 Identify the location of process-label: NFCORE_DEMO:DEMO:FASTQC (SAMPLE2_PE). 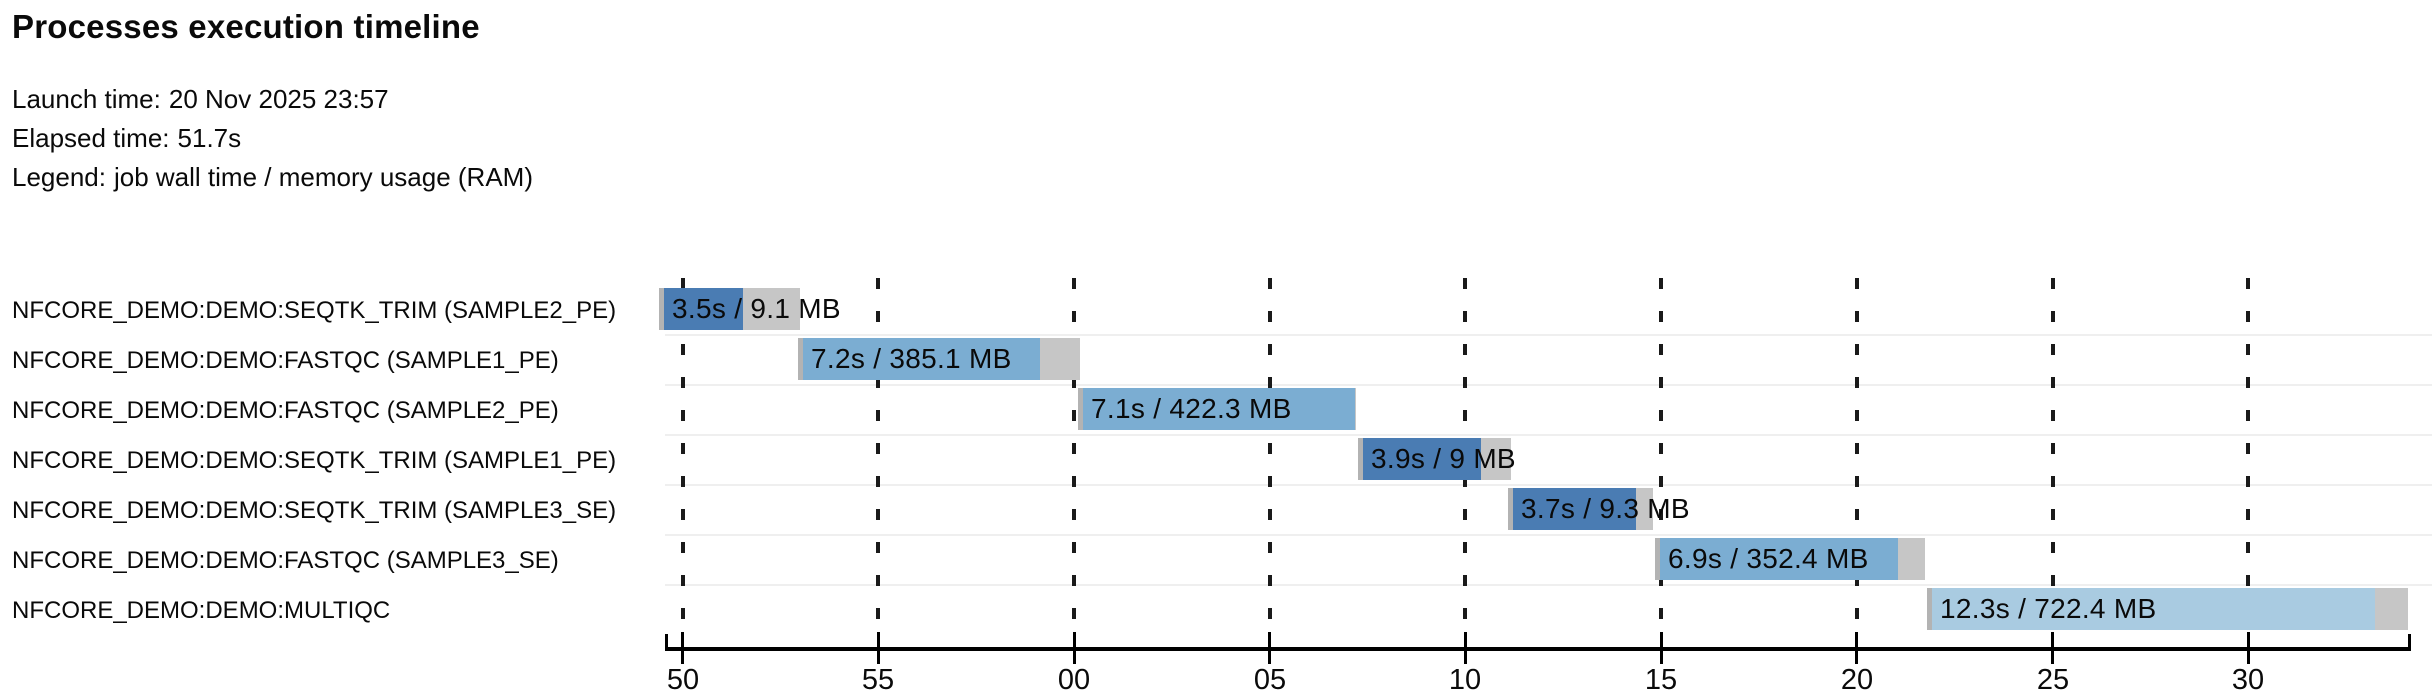
(285, 410).